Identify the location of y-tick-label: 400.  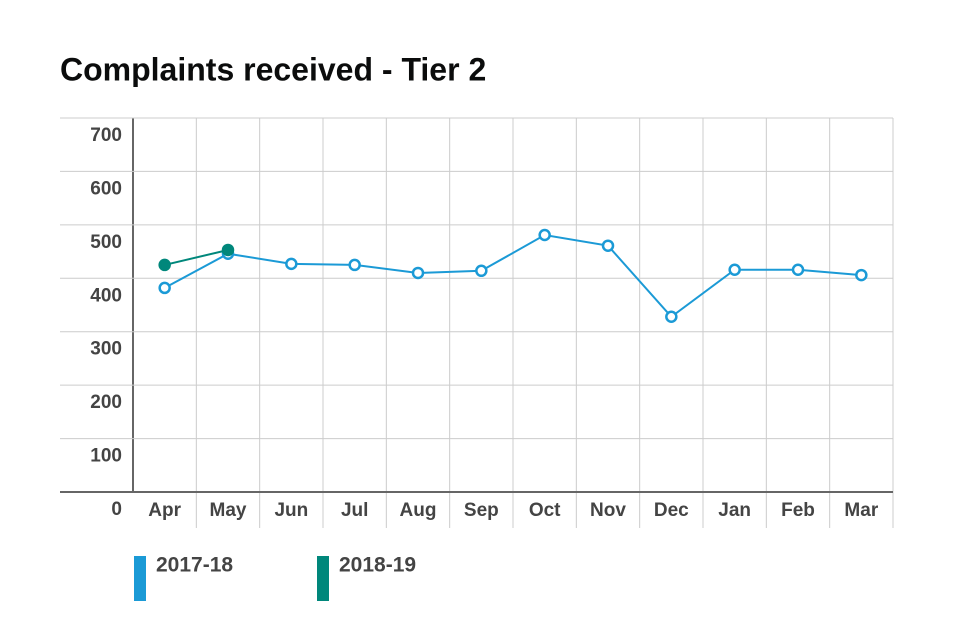
(106, 295).